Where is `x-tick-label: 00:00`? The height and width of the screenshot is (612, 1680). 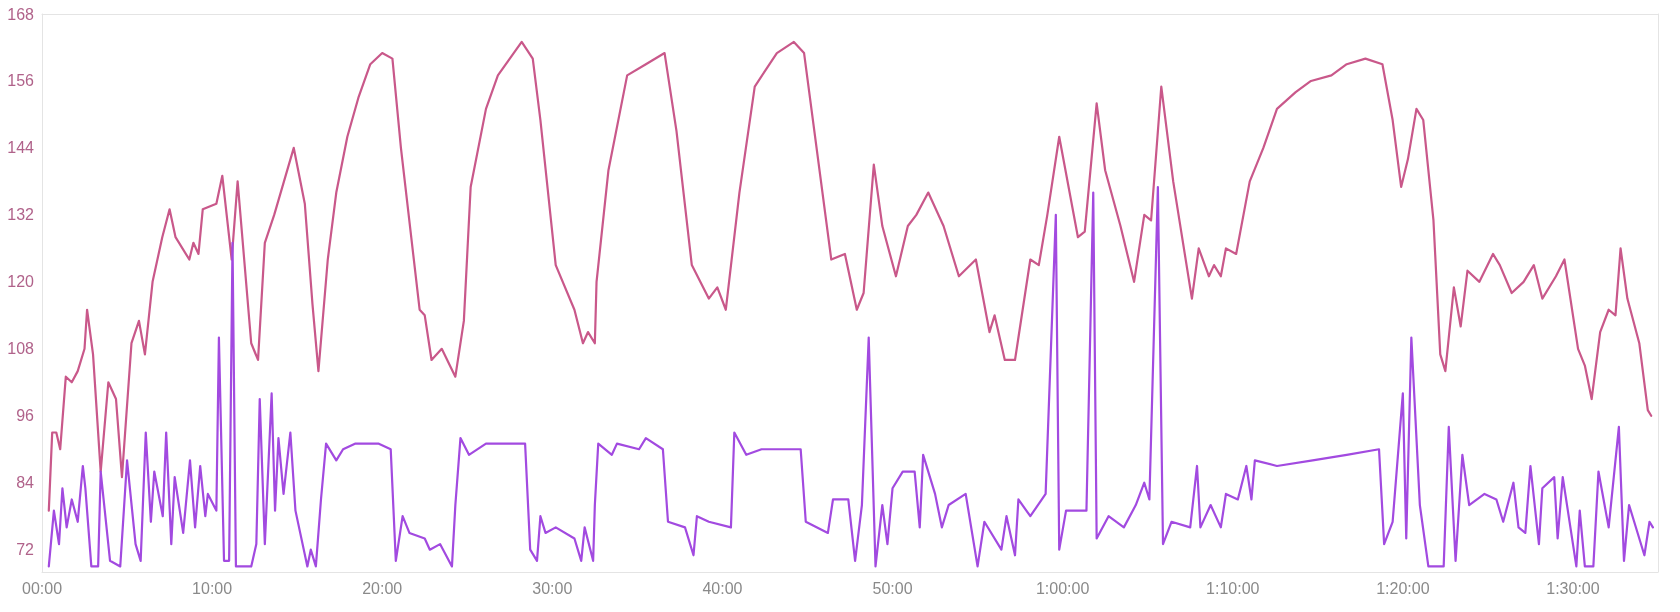 x-tick-label: 00:00 is located at coordinates (42, 588).